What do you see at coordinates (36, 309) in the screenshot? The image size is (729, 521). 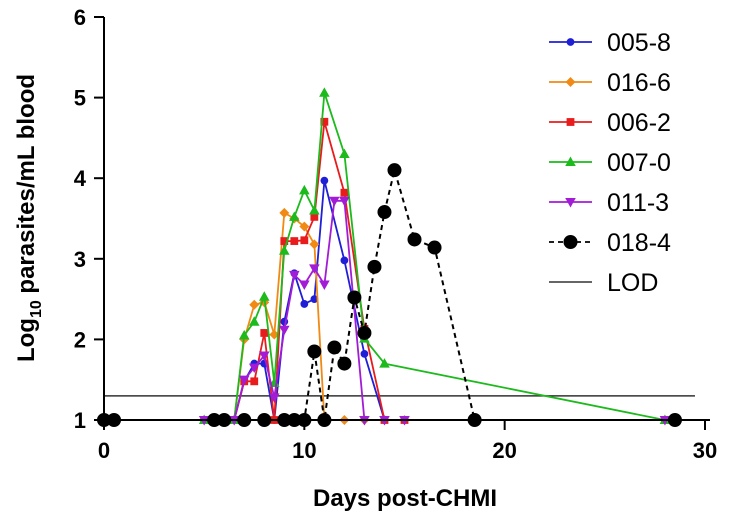 I see `y-axis-title-subscript: 10` at bounding box center [36, 309].